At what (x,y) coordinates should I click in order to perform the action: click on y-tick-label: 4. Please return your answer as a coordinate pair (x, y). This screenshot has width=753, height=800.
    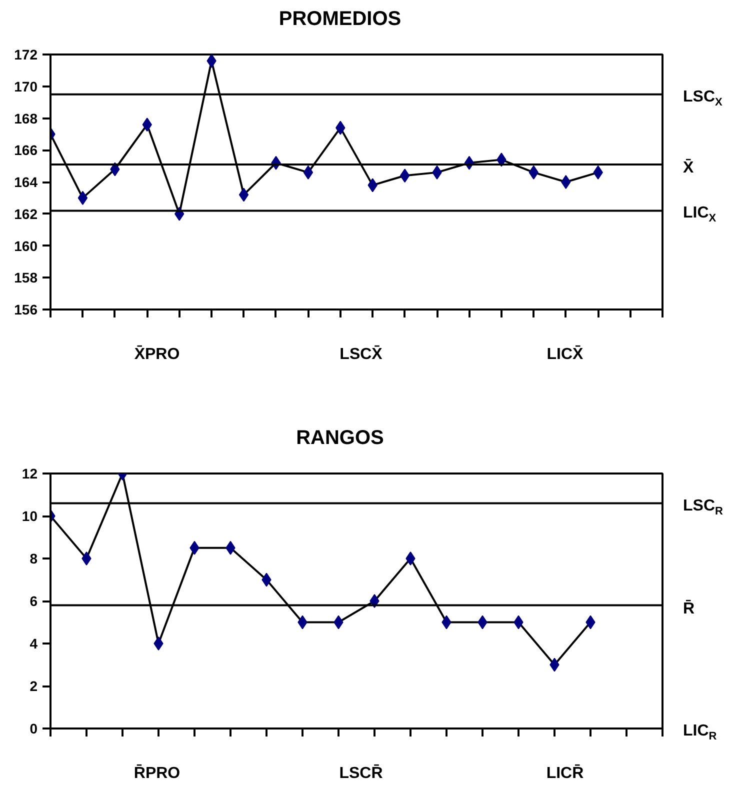
    Looking at the image, I should click on (34, 644).